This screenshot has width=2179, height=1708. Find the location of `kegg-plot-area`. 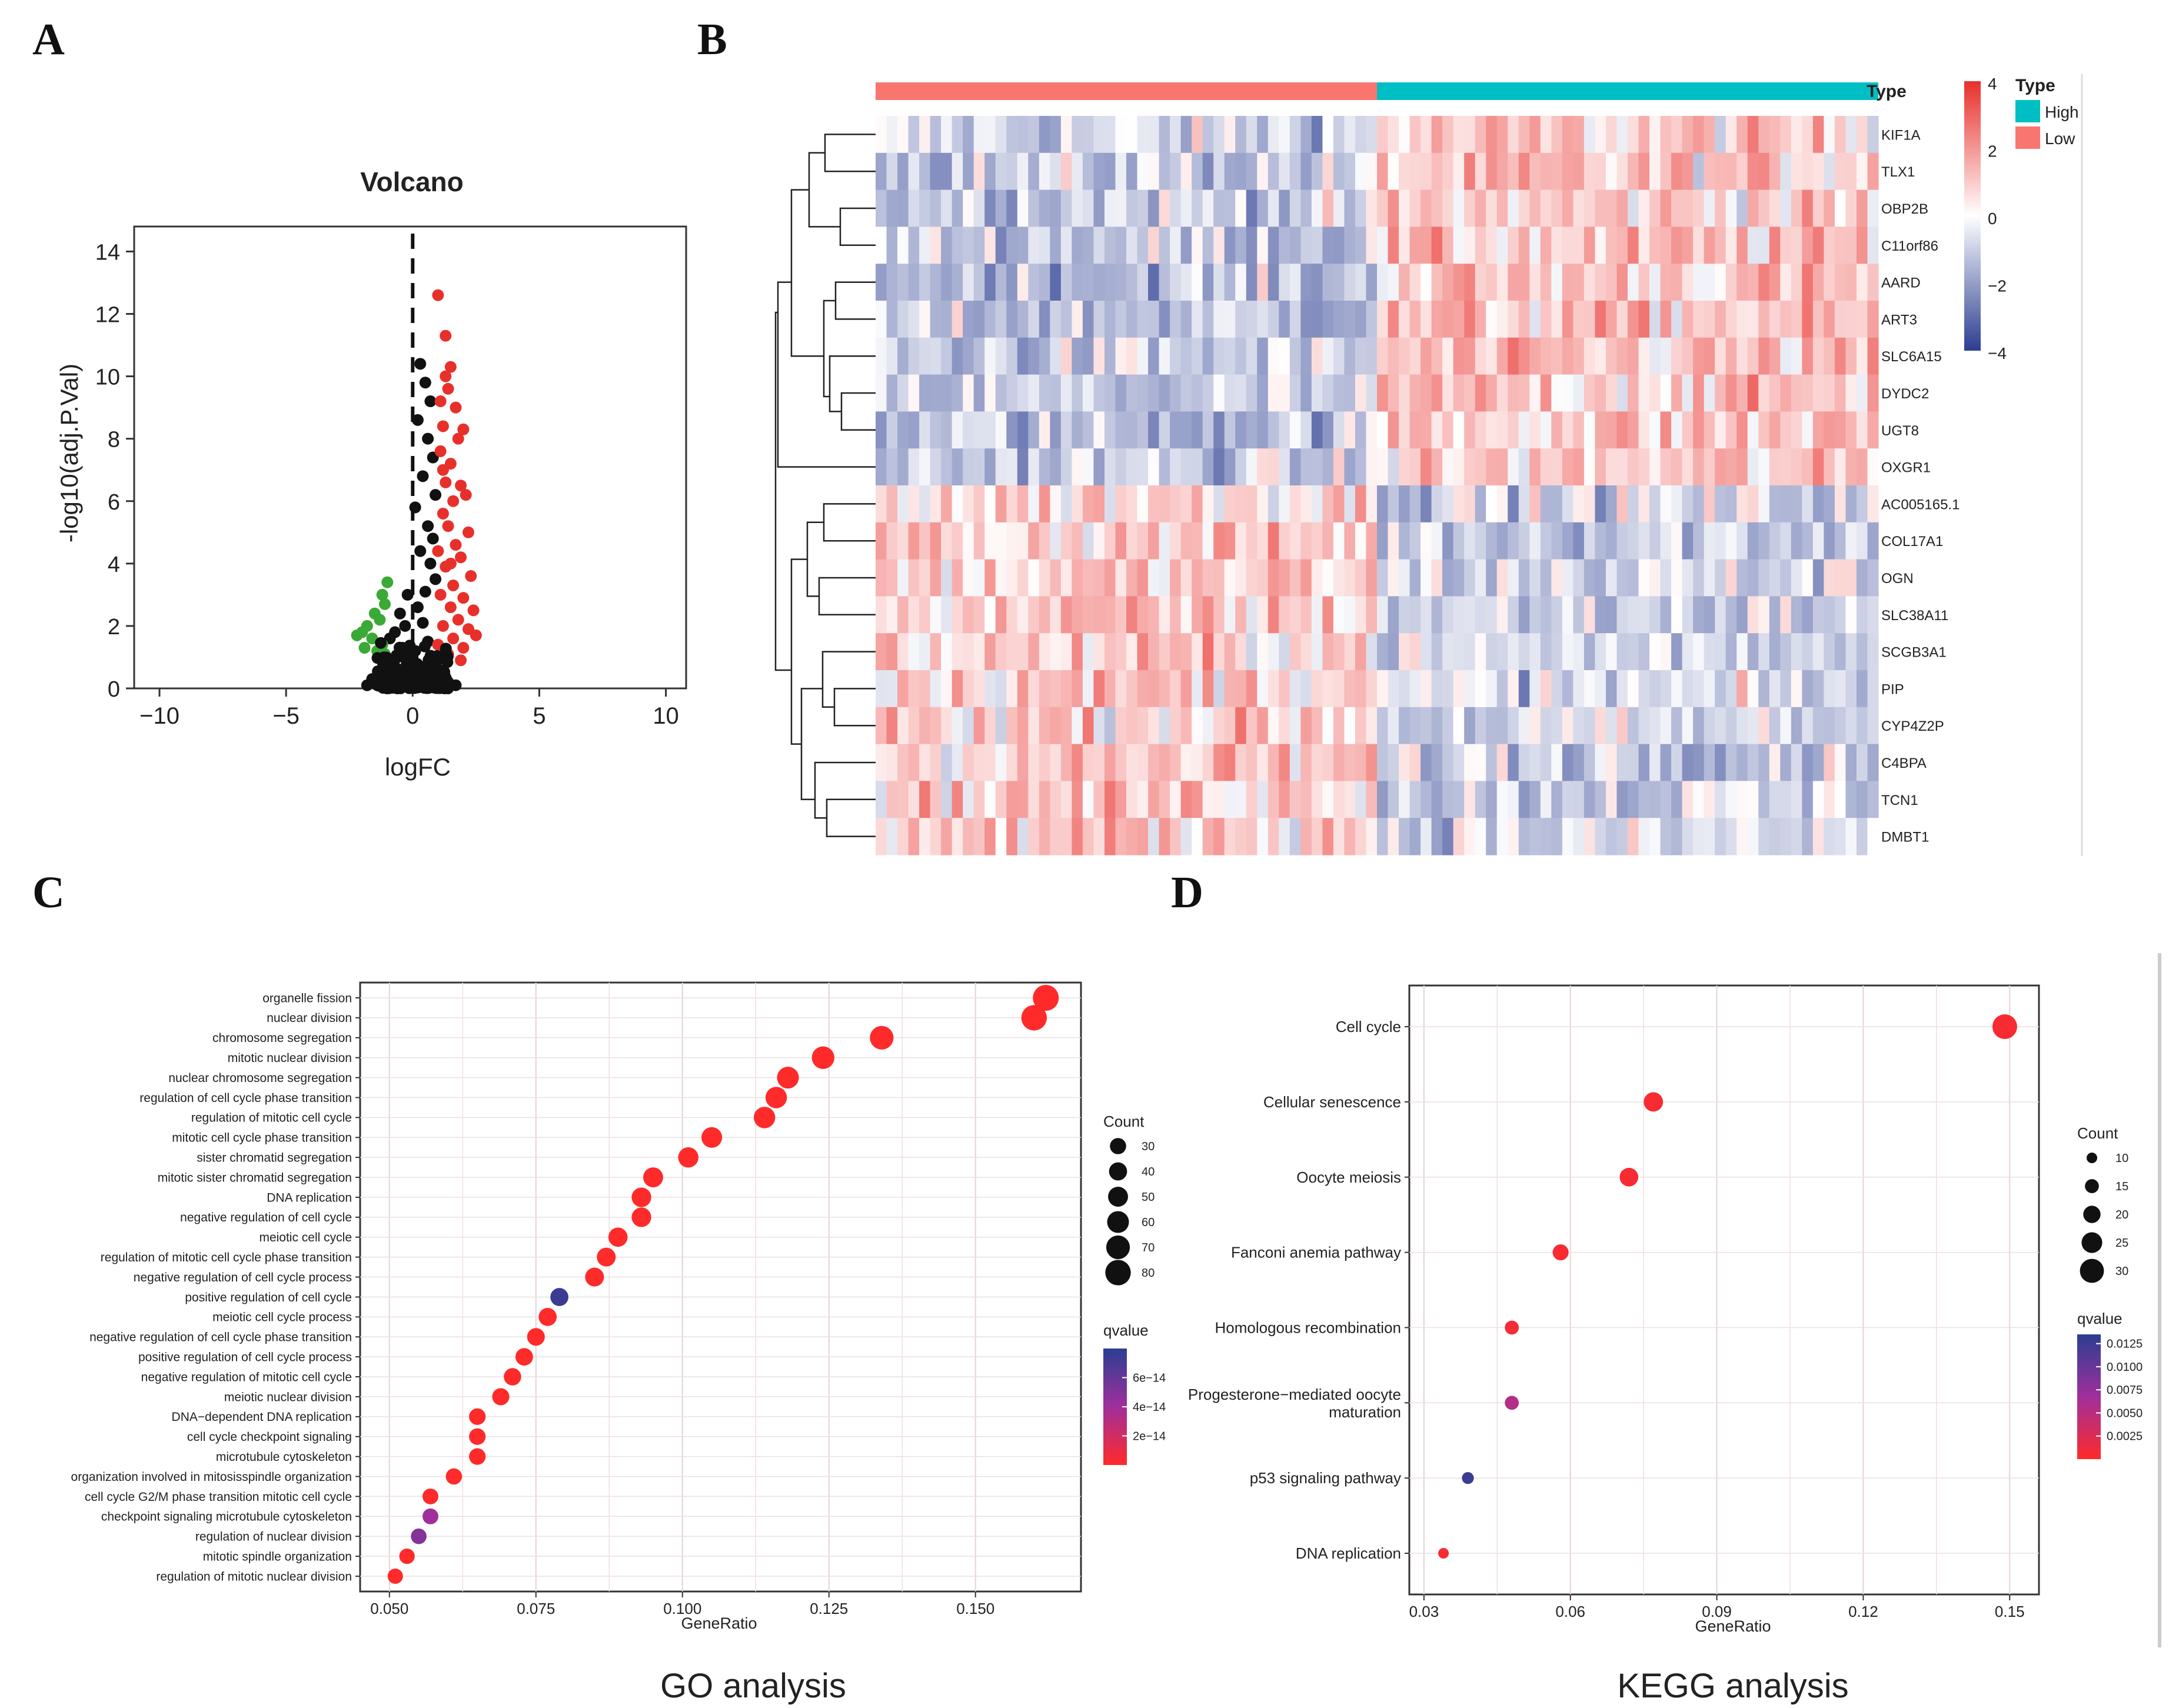

kegg-plot-area is located at coordinates (1724, 1290).